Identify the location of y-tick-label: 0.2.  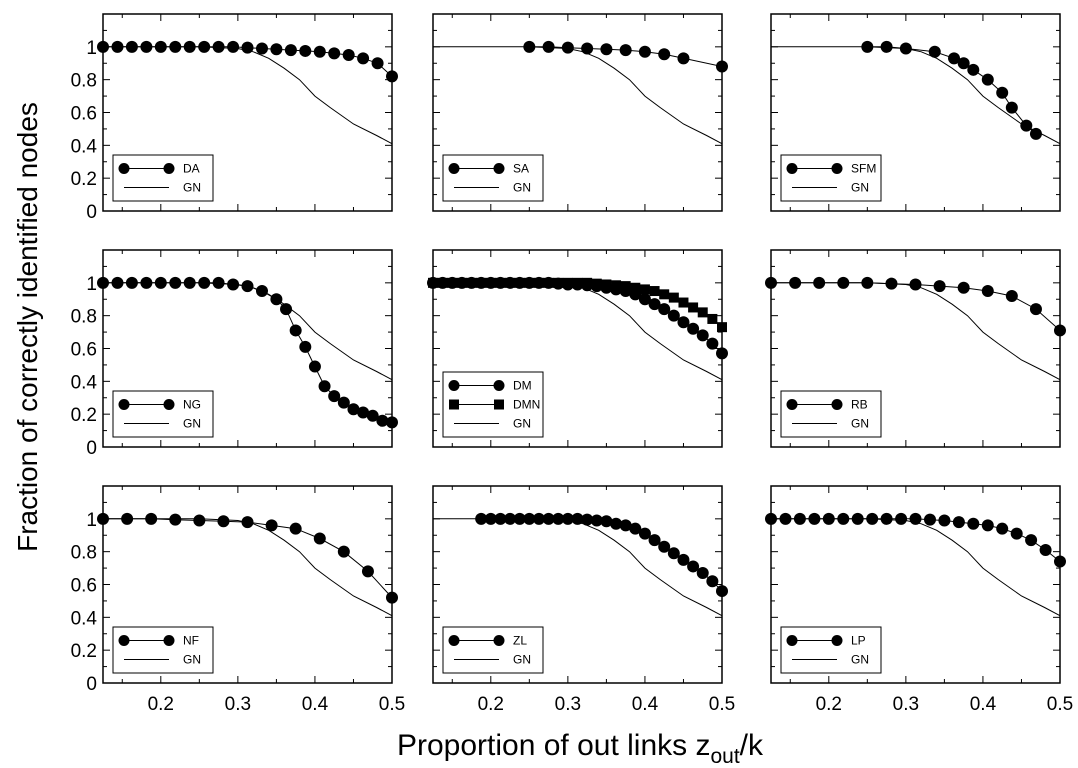
(84, 179).